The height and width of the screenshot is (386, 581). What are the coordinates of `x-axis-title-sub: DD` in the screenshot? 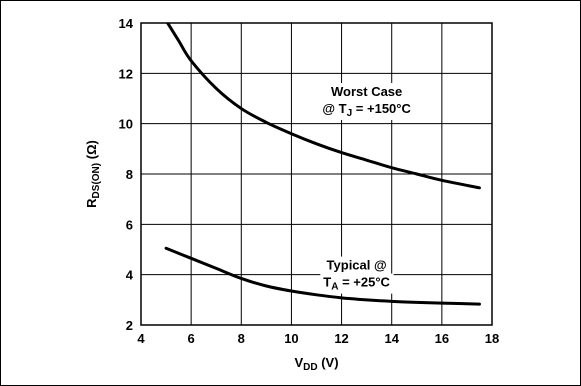 It's located at (310, 367).